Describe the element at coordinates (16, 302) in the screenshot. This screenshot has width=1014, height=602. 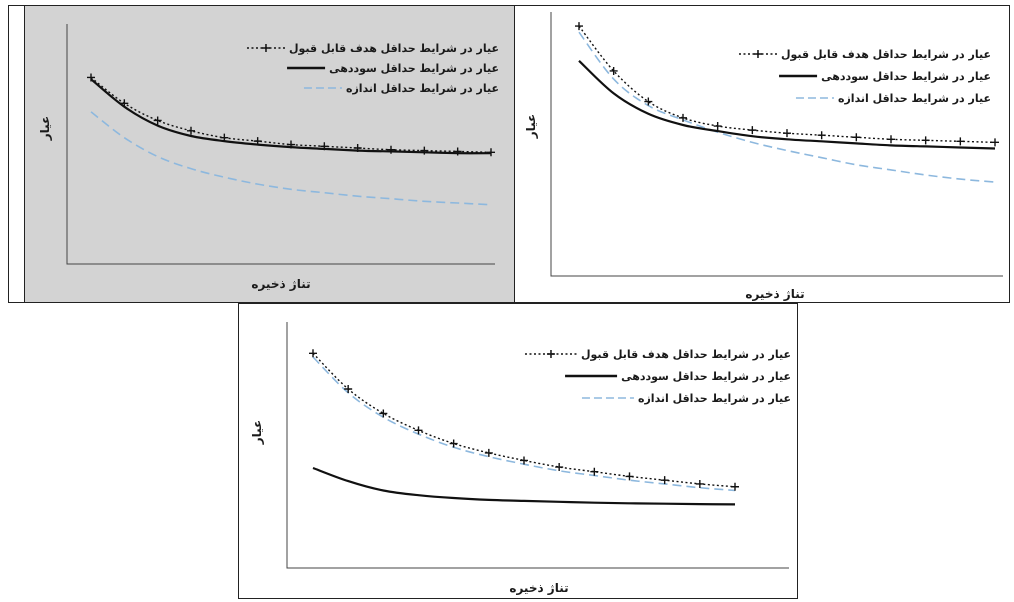
I see `frame-bottom-line` at that location.